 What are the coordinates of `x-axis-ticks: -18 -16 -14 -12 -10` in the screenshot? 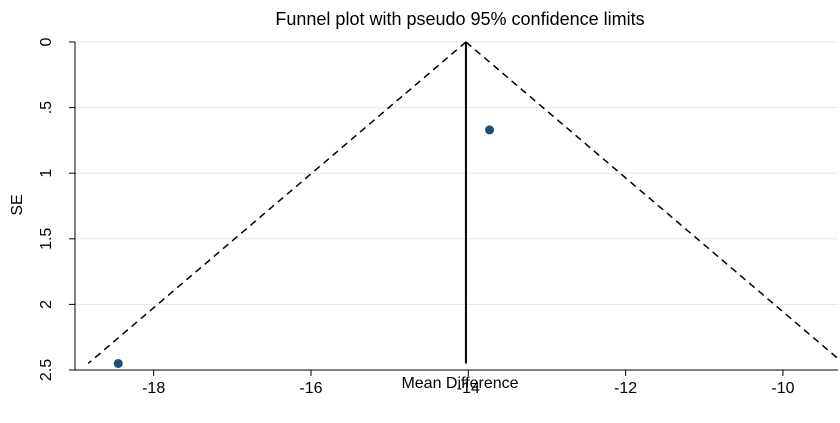 It's located at (468, 383).